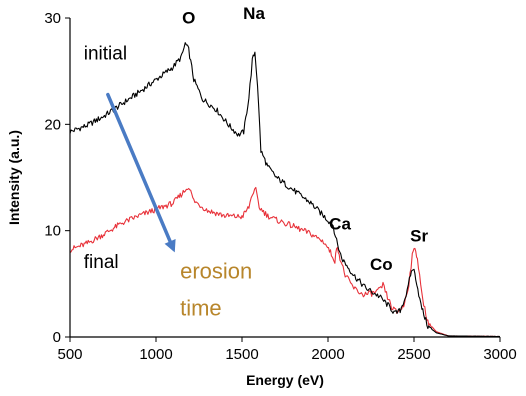 This screenshot has height=396, width=526. Describe the element at coordinates (52, 18) in the screenshot. I see `y-tick-label: 30` at that location.